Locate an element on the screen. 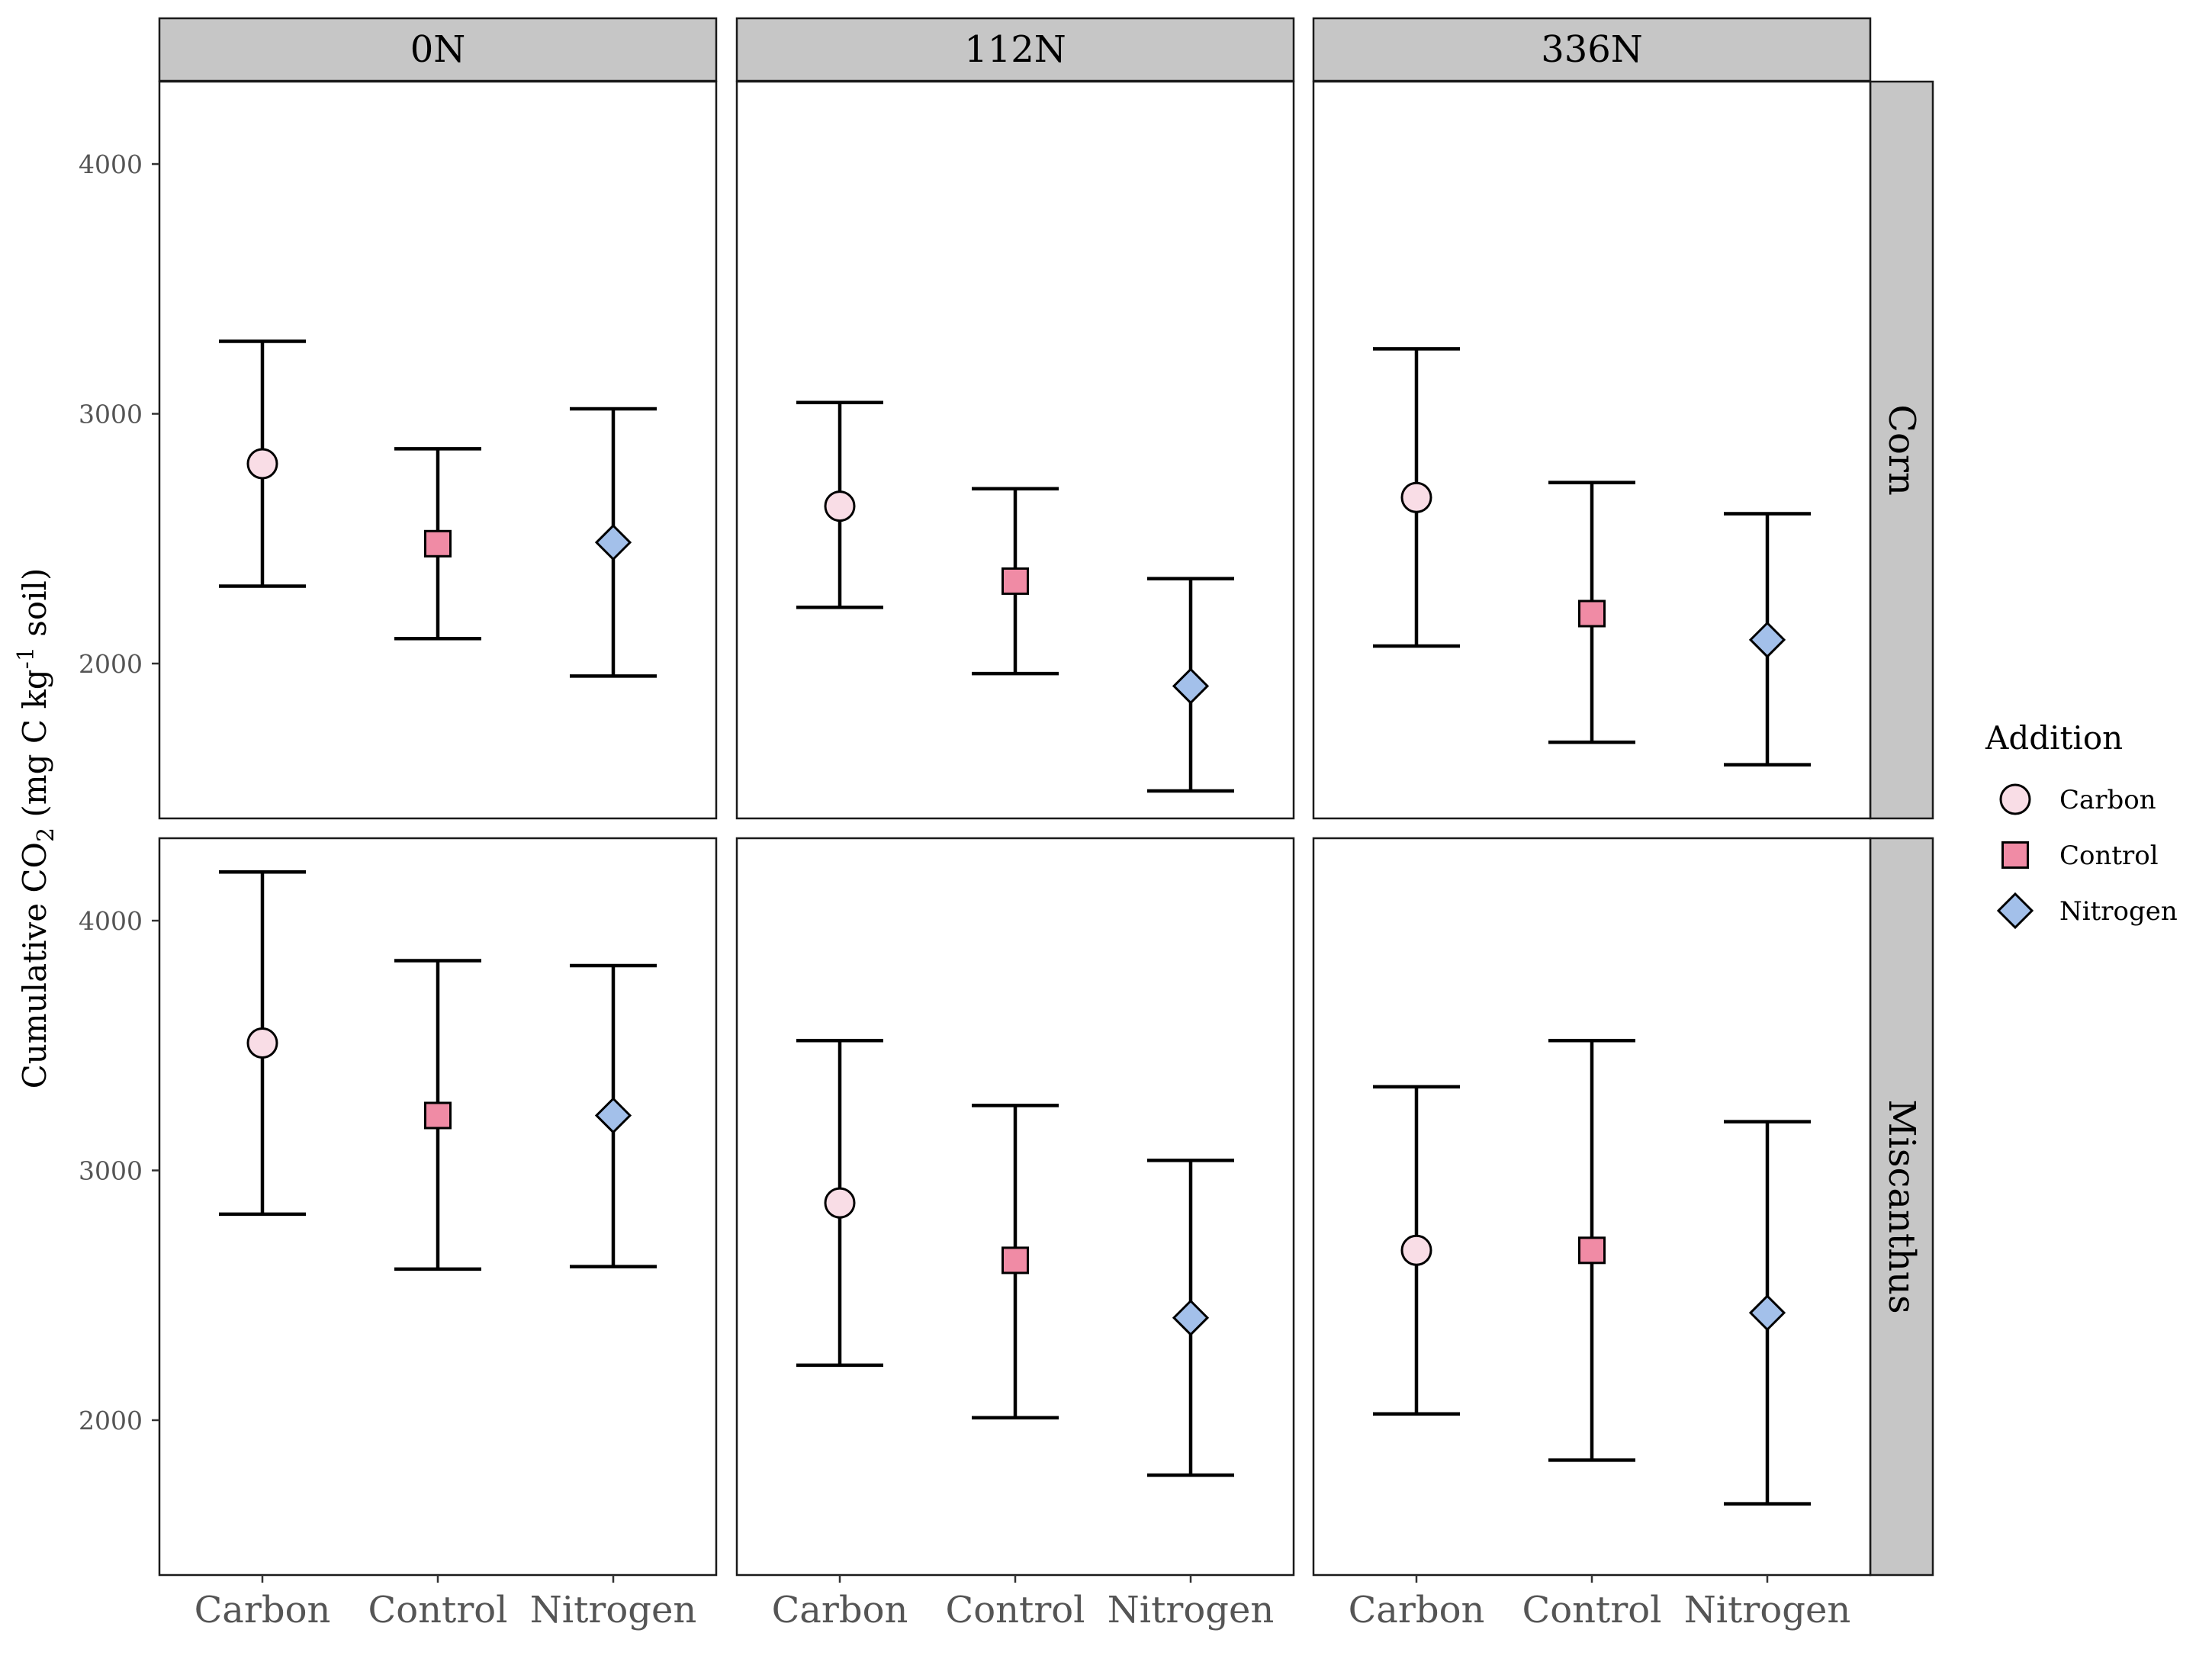  row-strip-label: Miscanthus is located at coordinates (1901, 1206).